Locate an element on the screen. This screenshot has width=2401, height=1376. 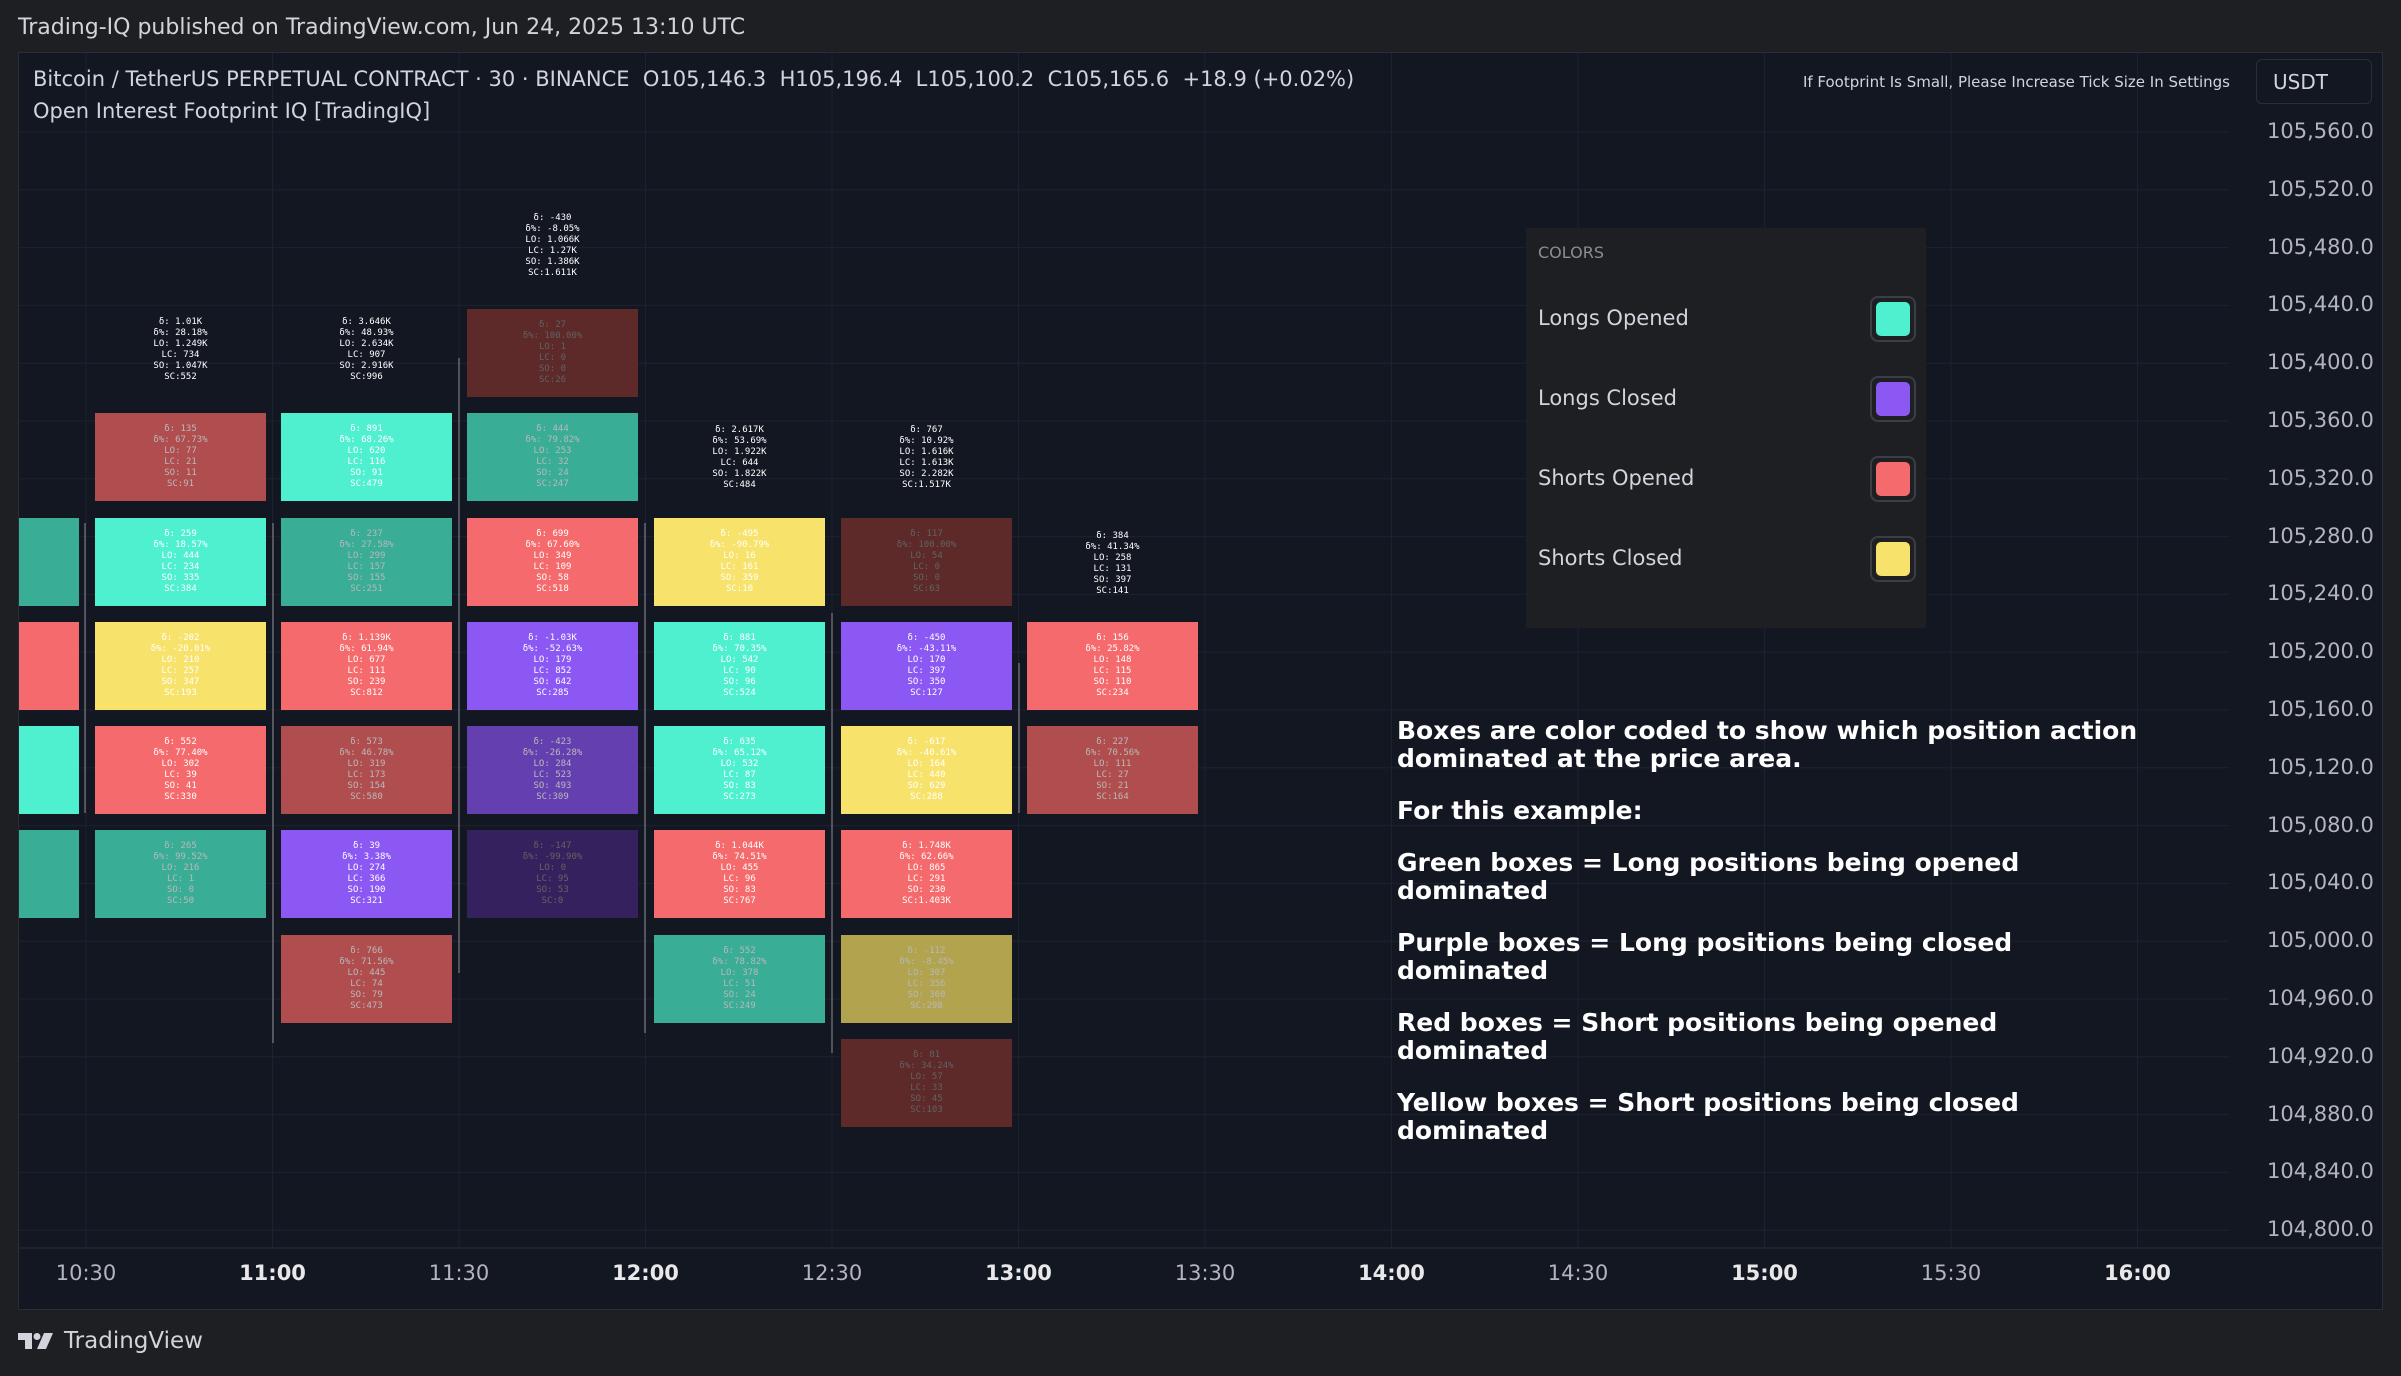
branding-label: TradingView is located at coordinates (133, 1341).